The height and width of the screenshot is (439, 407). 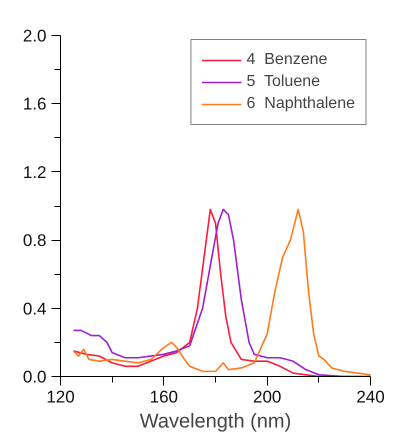 What do you see at coordinates (34, 308) in the screenshot?
I see `y-tick-label: 0.4` at bounding box center [34, 308].